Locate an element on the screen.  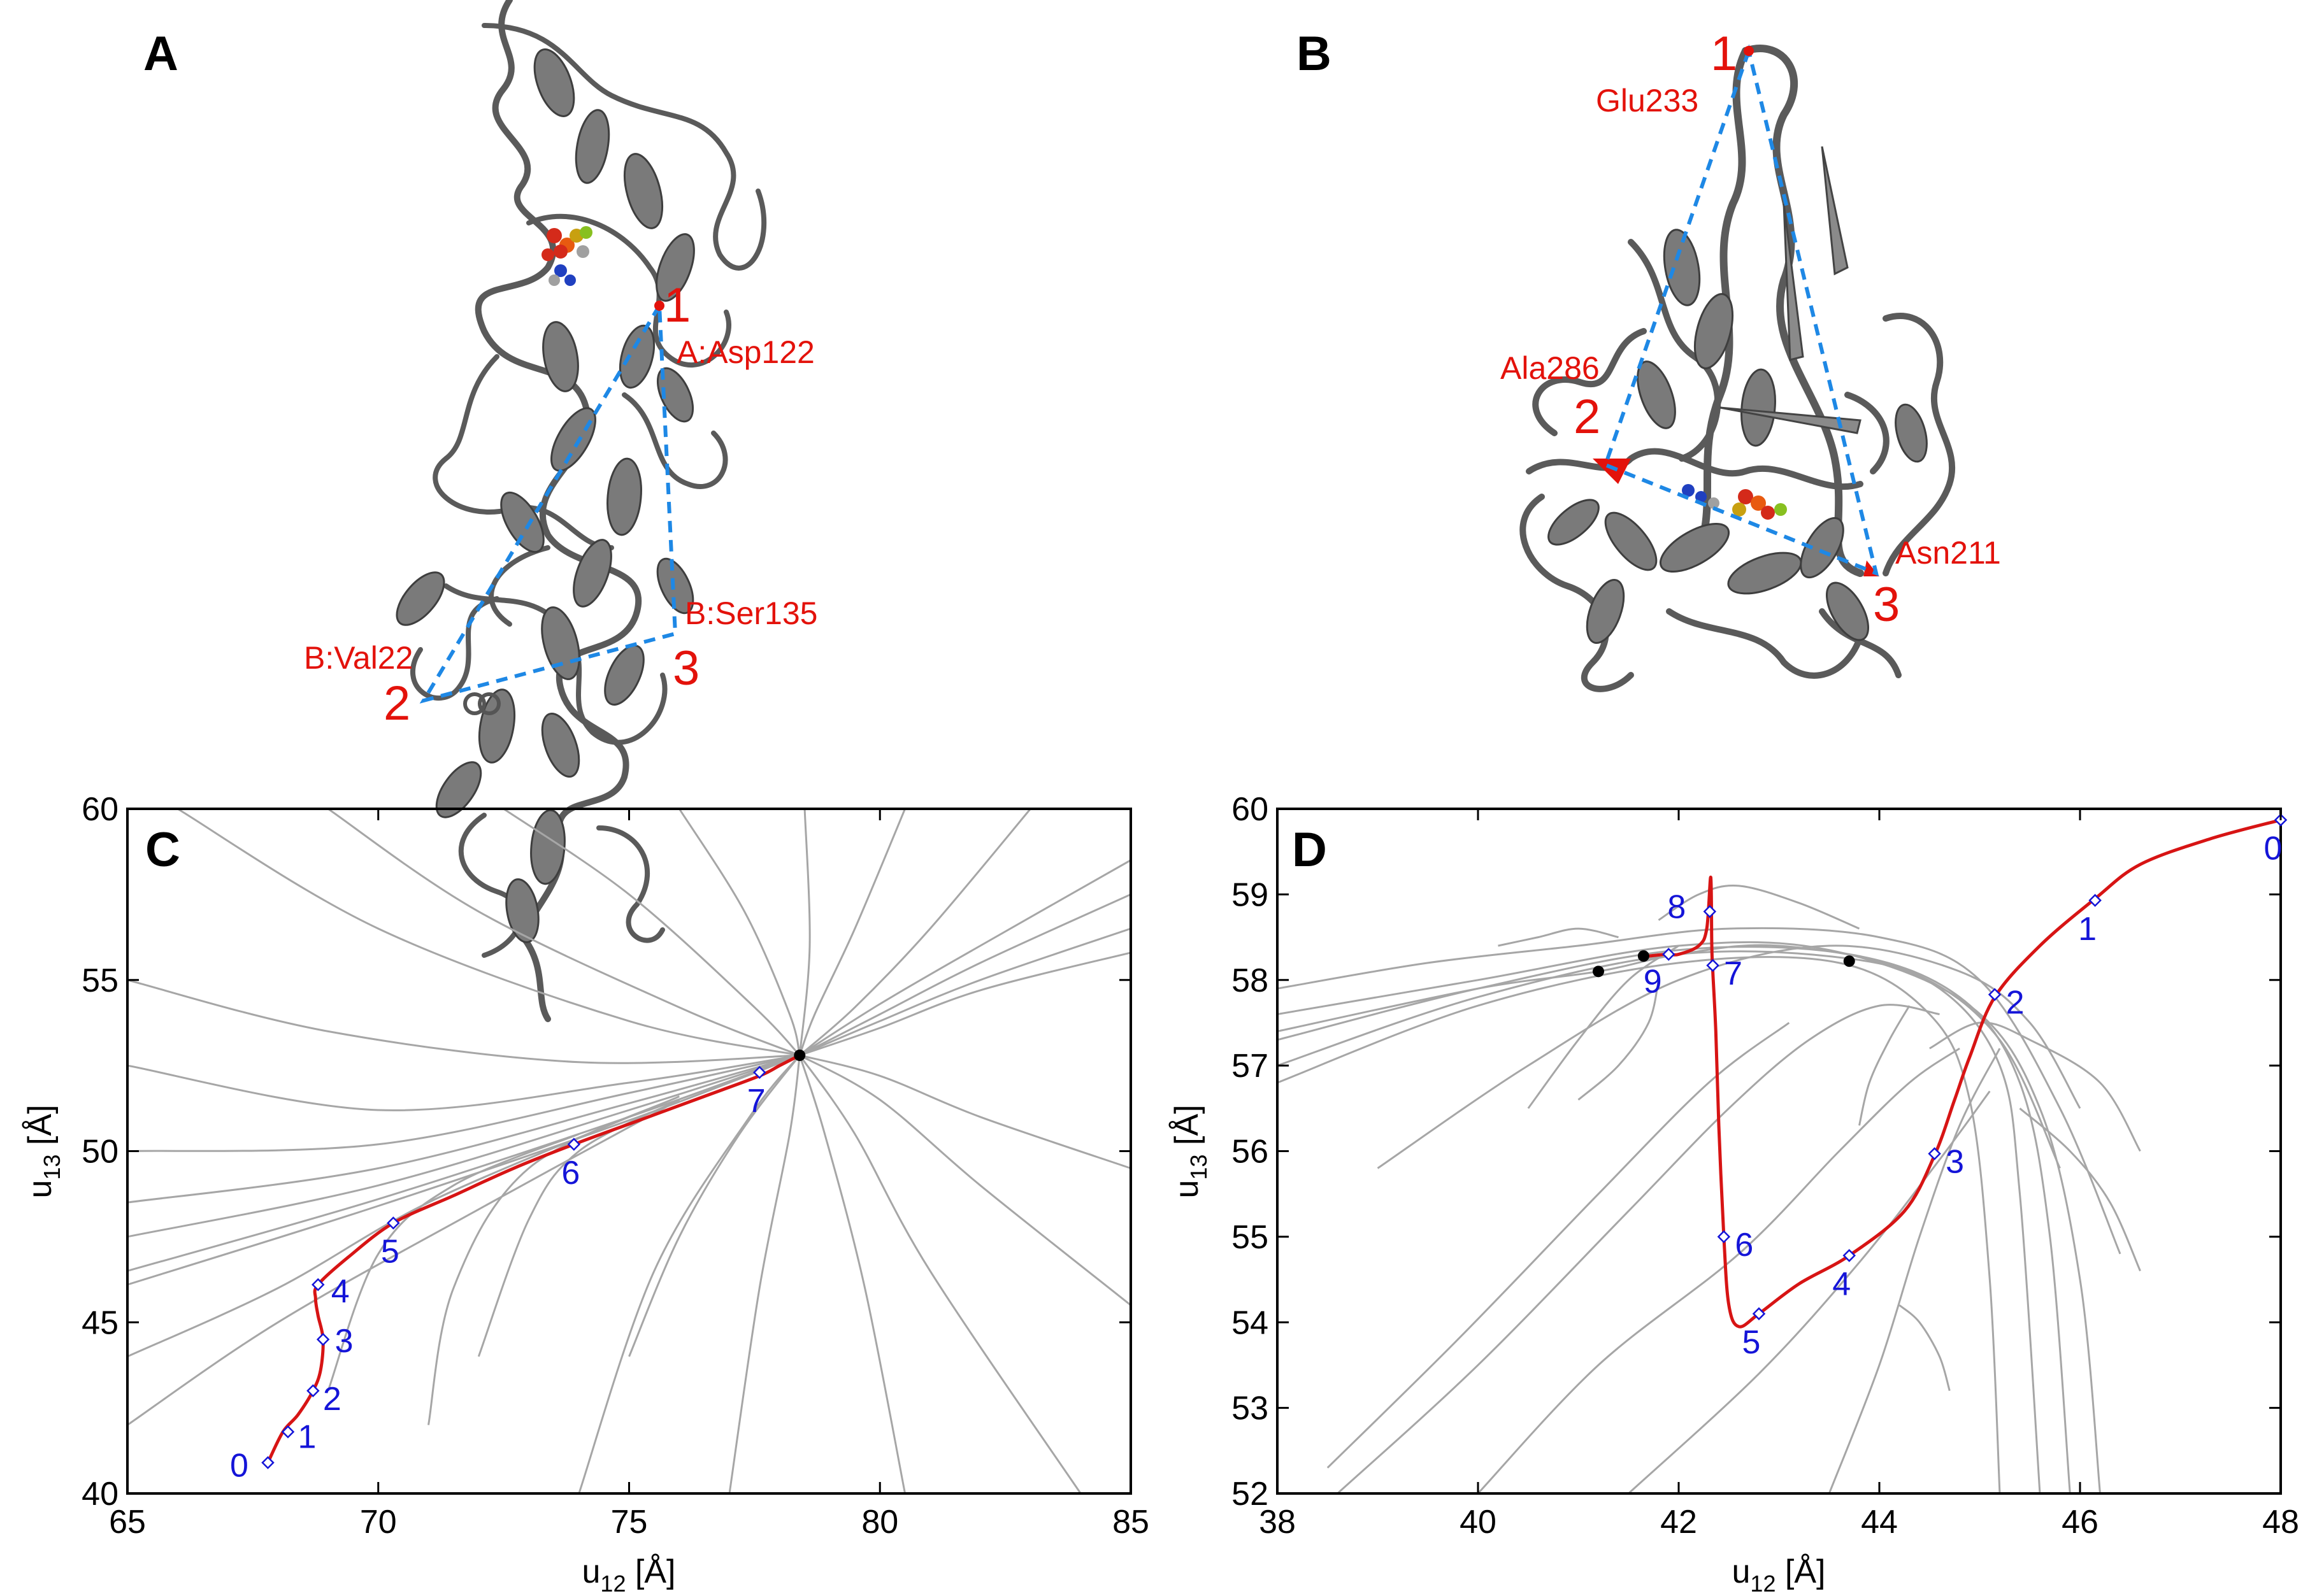
y-axis-label-c-unit: [Å] is located at coordinates (40, 1130).